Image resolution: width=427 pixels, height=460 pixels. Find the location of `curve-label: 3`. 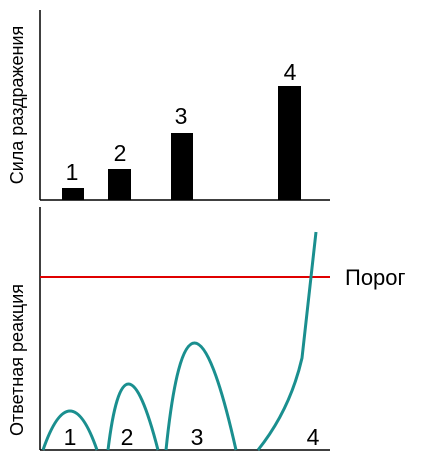

curve-label: 3 is located at coordinates (197, 437).